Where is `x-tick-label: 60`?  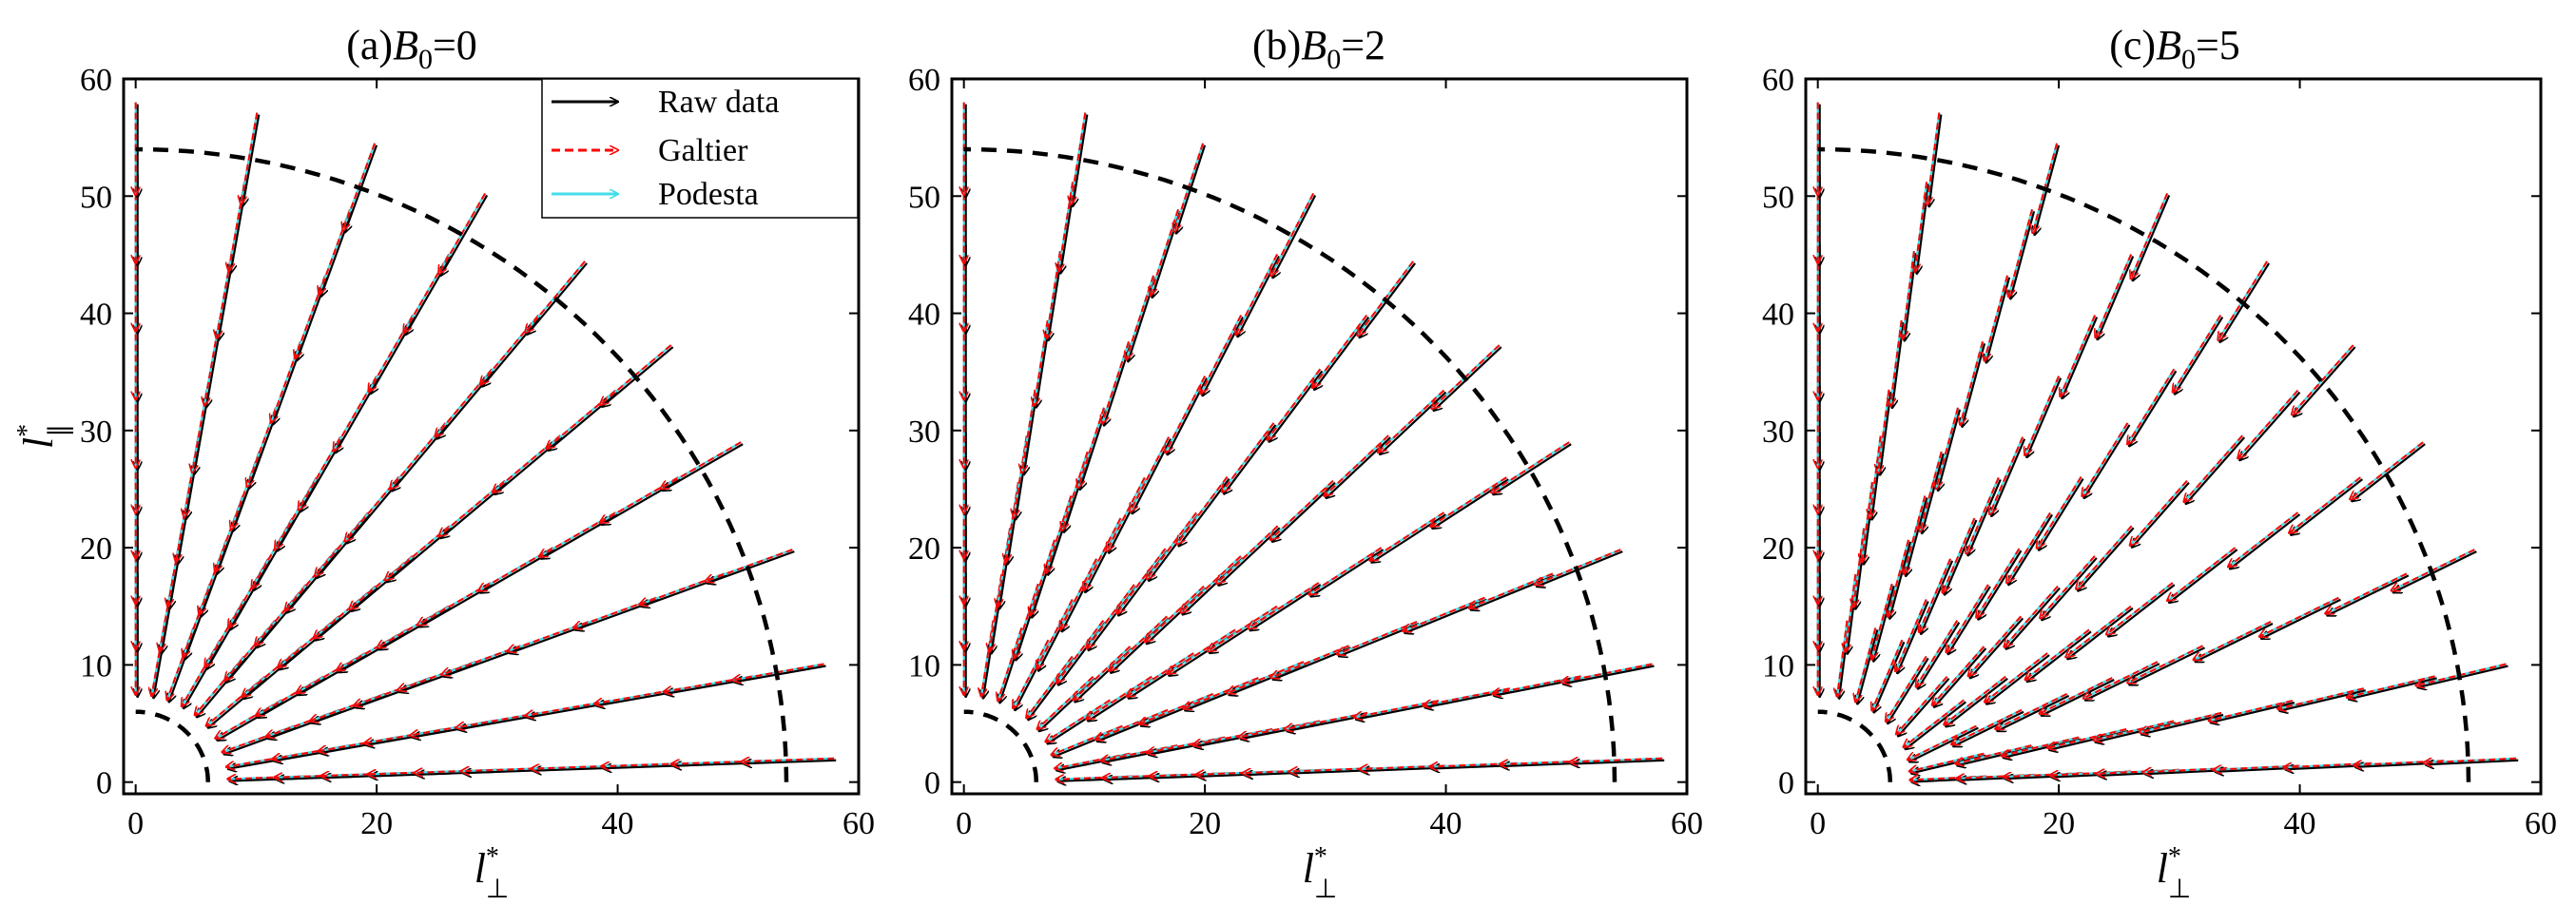
x-tick-label: 60 is located at coordinates (1687, 823).